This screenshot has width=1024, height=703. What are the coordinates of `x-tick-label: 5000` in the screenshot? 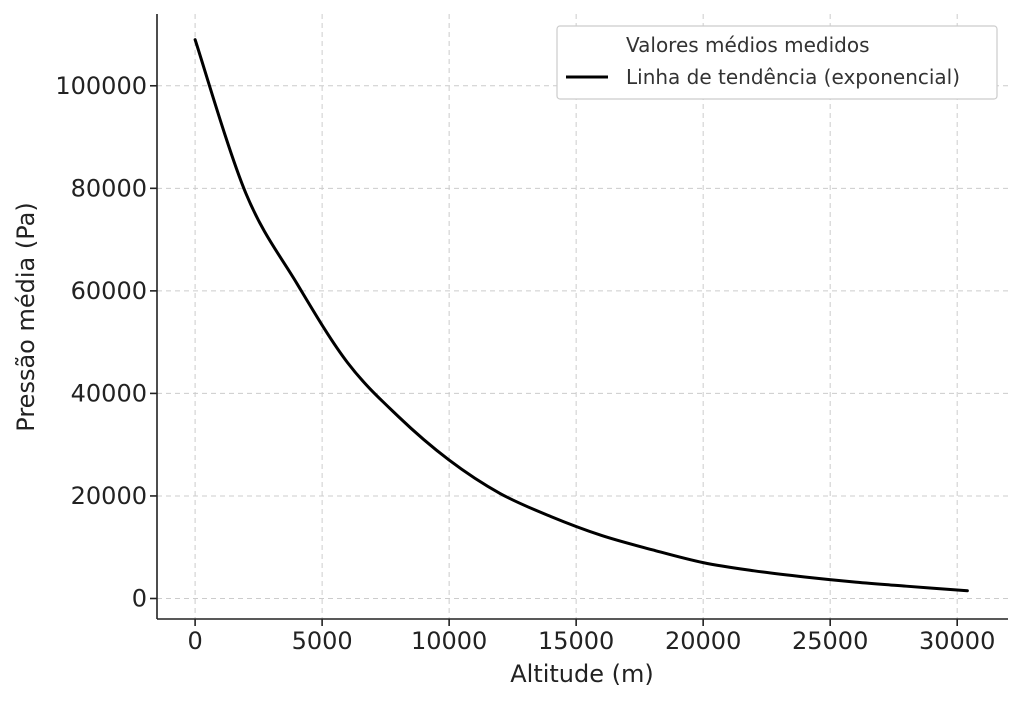 It's located at (322, 641).